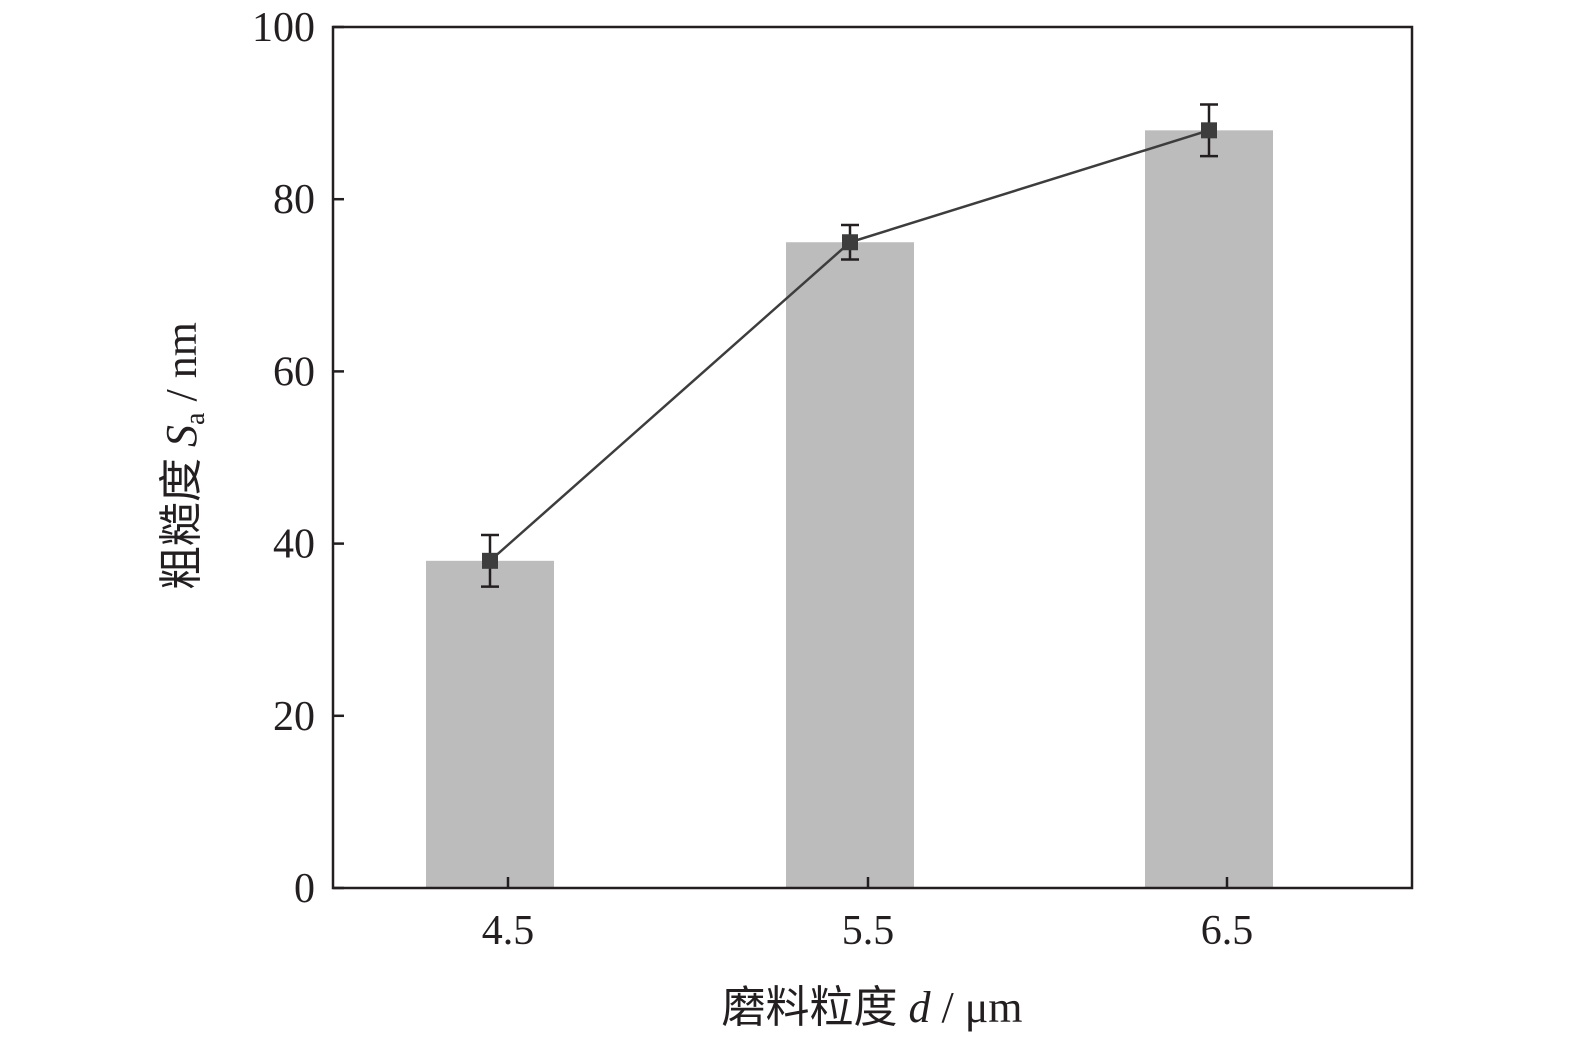  I want to click on y-tick-label: 100, so click(283, 28).